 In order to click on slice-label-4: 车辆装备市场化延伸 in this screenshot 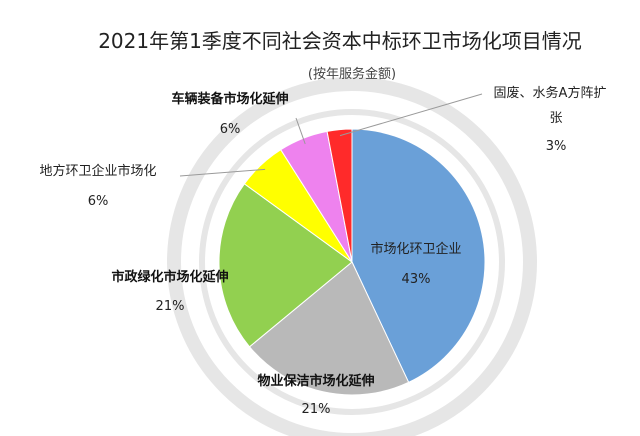, I will do `click(229, 99)`.